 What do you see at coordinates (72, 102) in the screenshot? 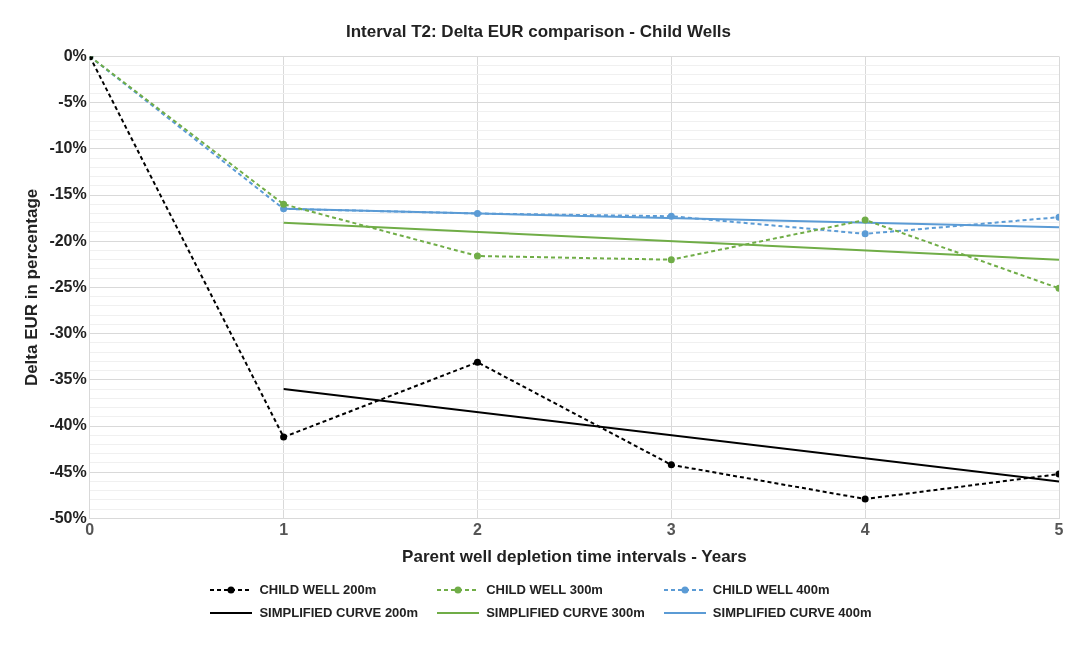
I see `y-tick-label: -5%` at bounding box center [72, 102].